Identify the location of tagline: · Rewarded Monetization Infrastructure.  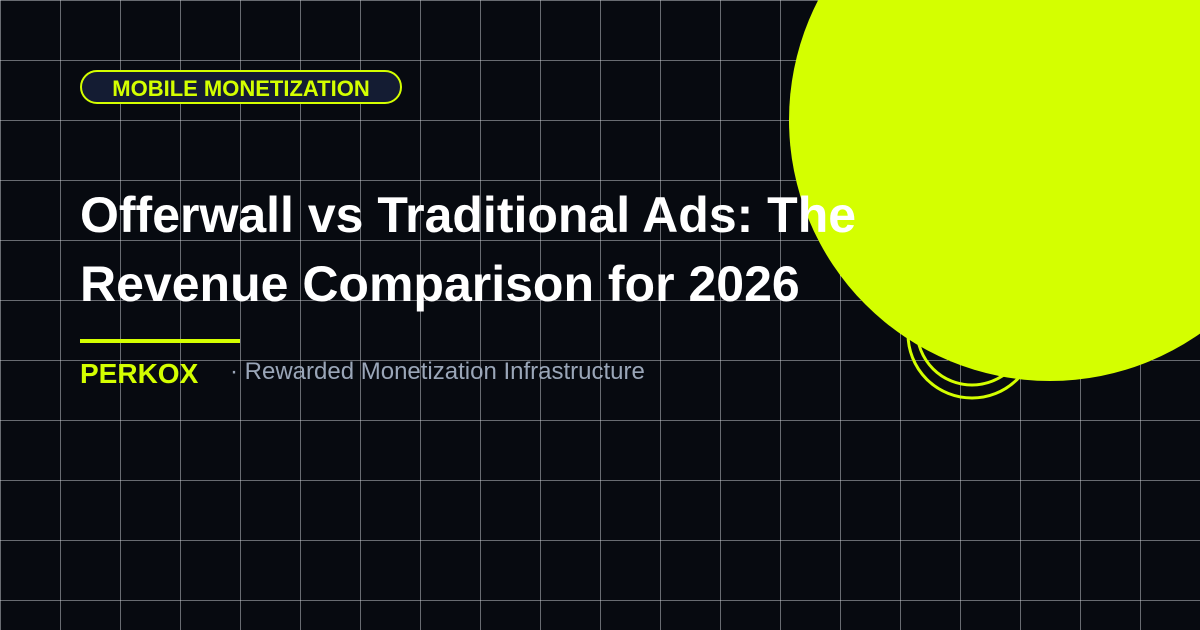
(437, 371).